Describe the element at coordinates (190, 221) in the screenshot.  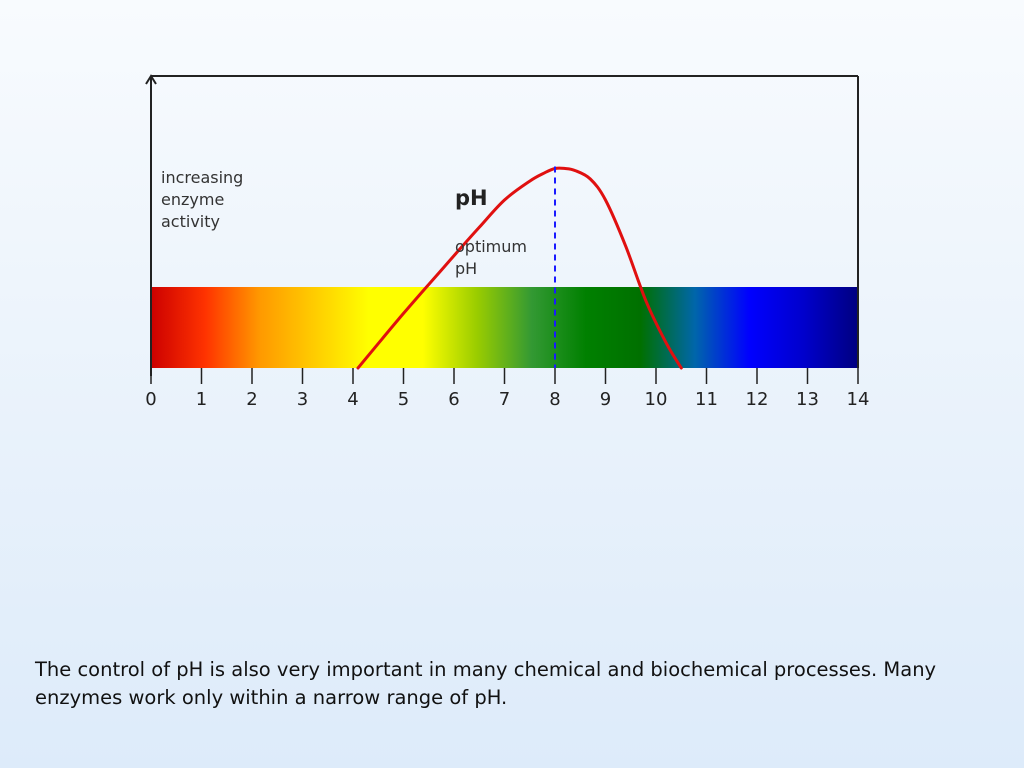
I see `y-axis-label-line: activity` at that location.